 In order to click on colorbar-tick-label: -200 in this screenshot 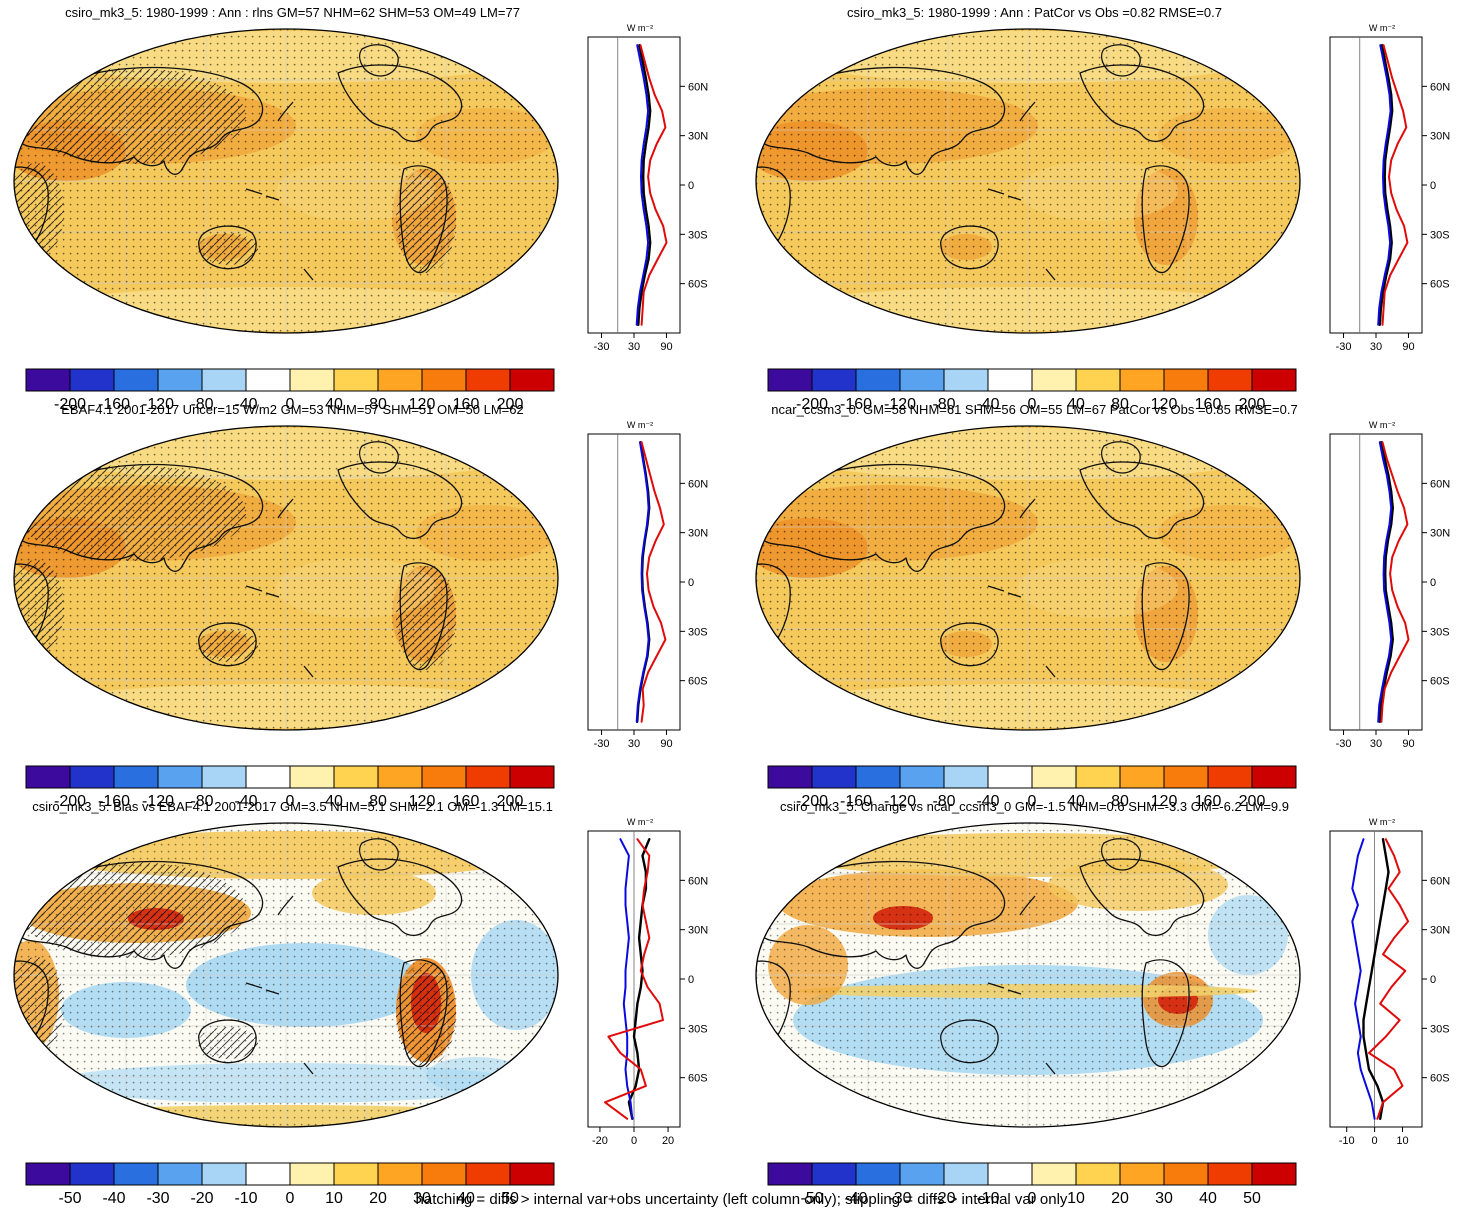, I will do `click(70, 404)`.